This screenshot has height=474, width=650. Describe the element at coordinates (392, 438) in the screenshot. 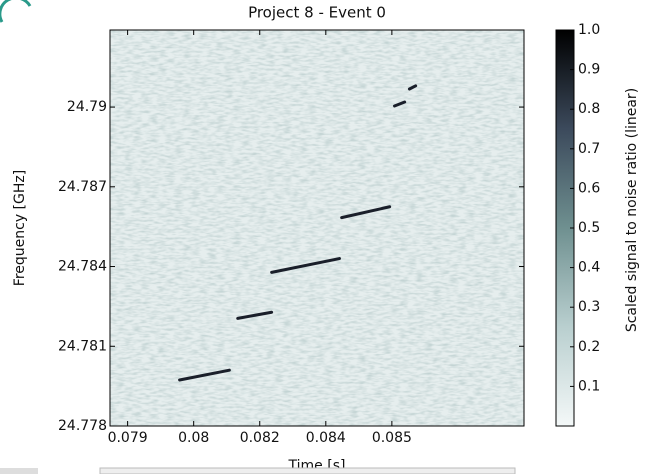

I see `x-tick-label: 0.085` at that location.